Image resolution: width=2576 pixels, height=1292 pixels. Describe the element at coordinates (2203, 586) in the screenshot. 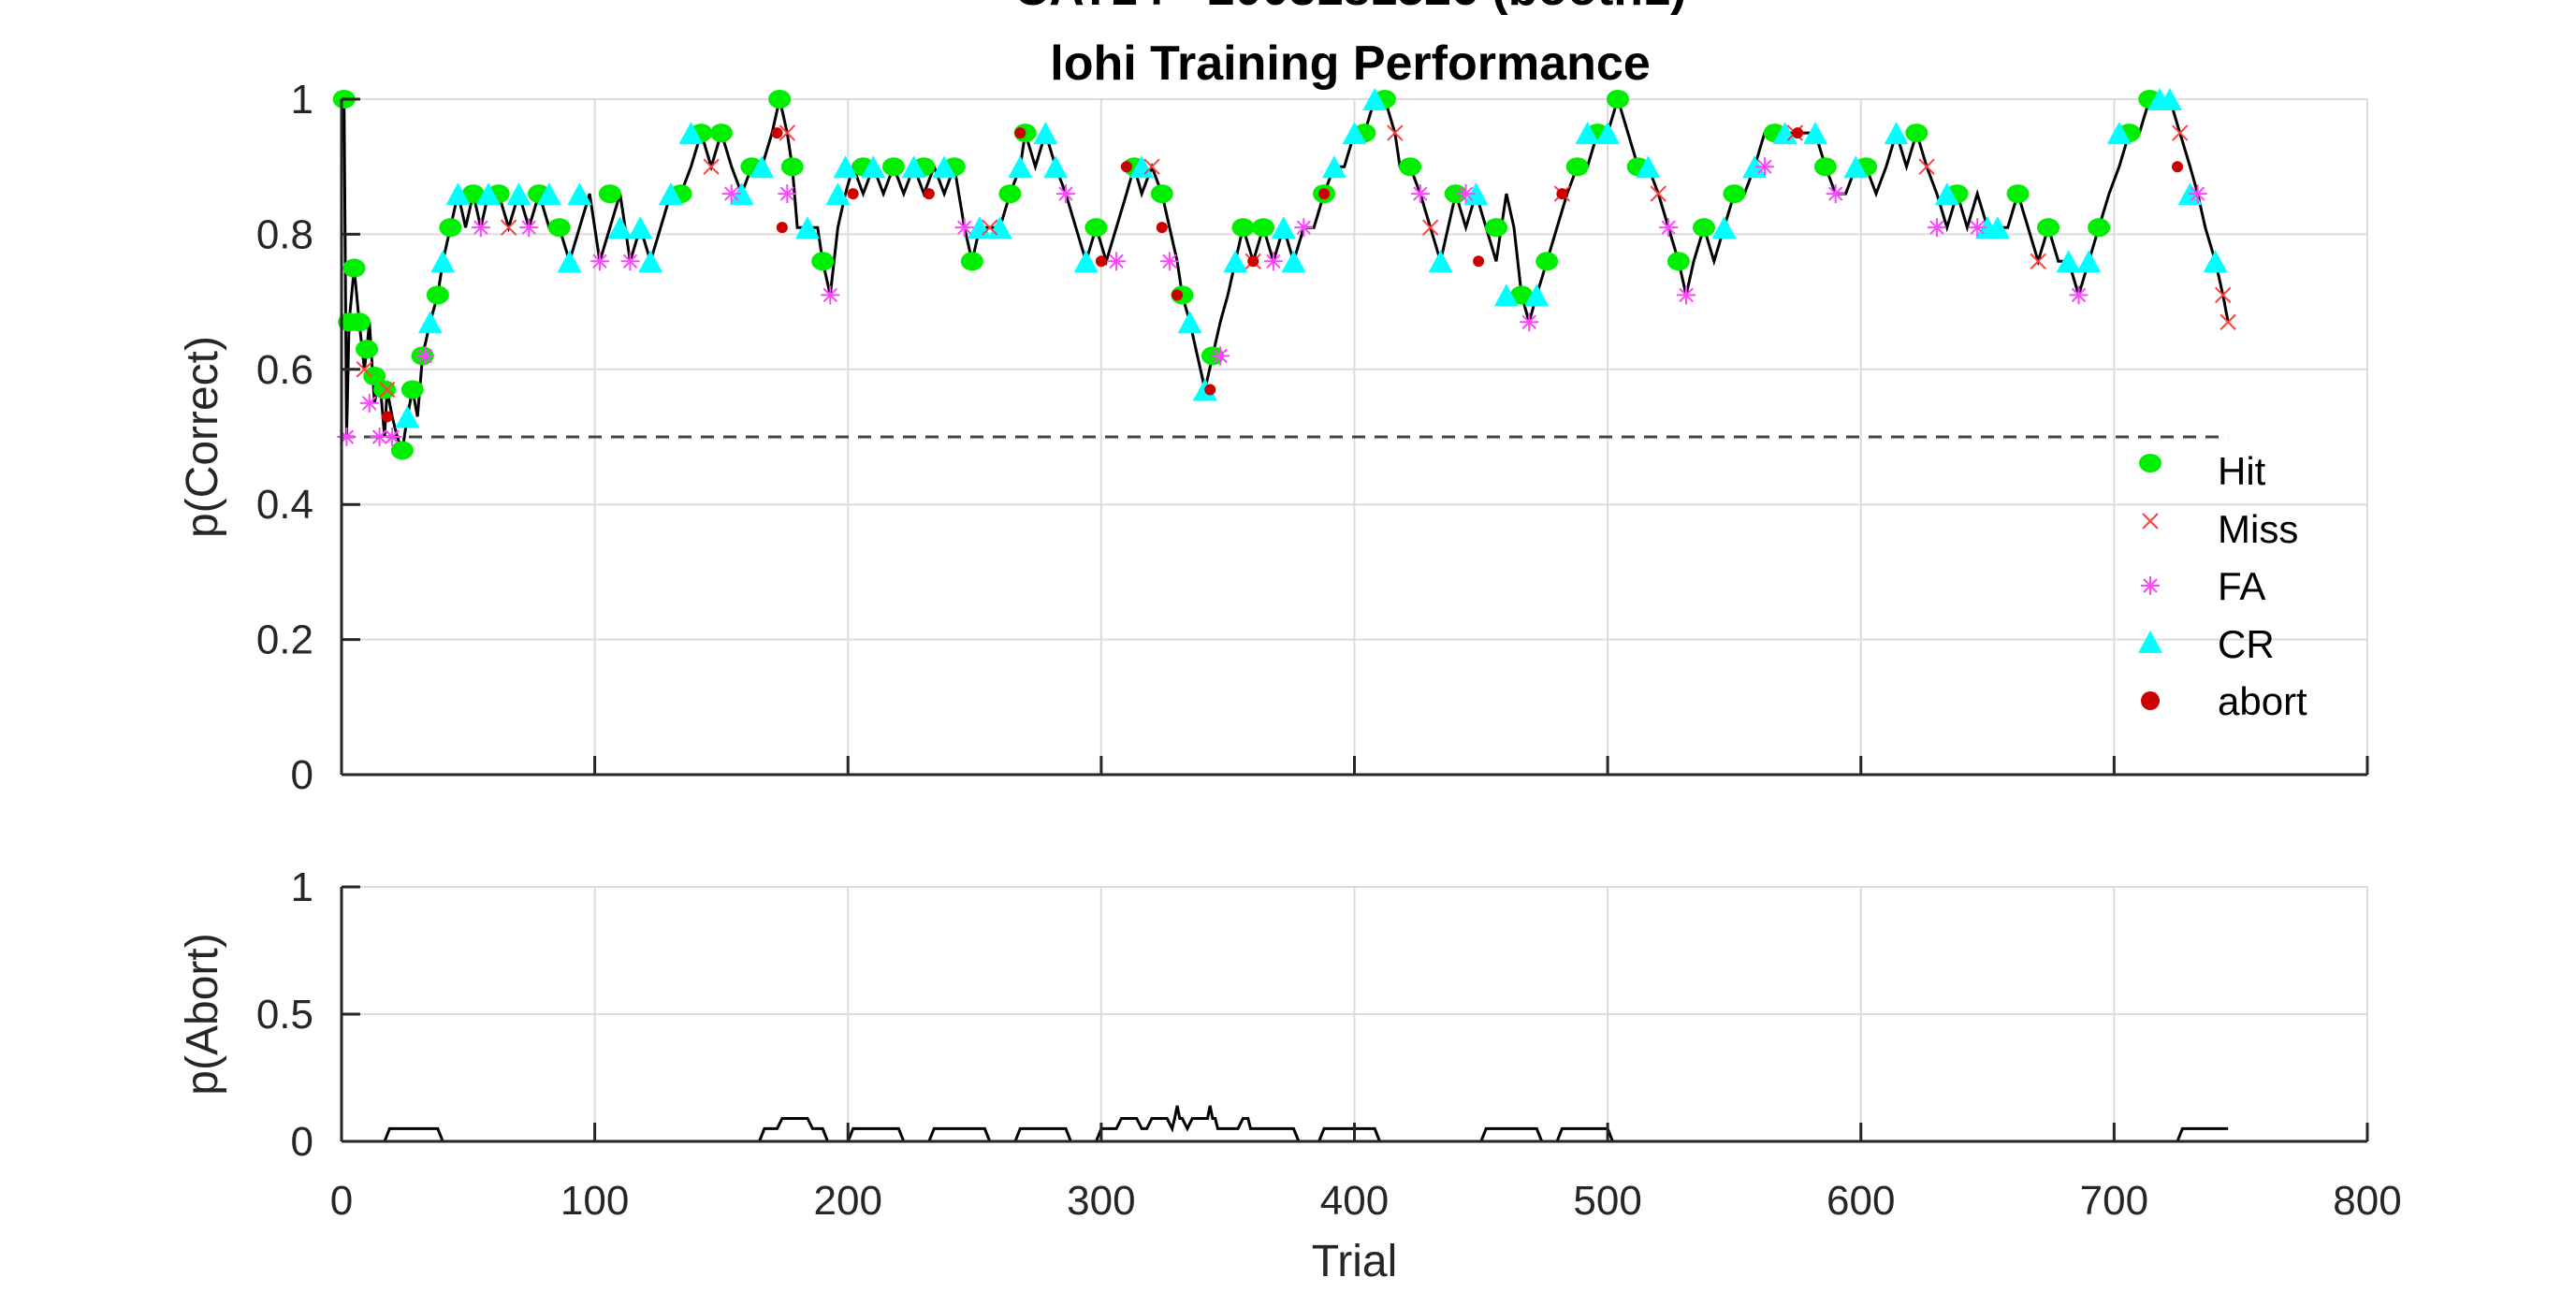

I see `legend-item-fa: FA` at that location.